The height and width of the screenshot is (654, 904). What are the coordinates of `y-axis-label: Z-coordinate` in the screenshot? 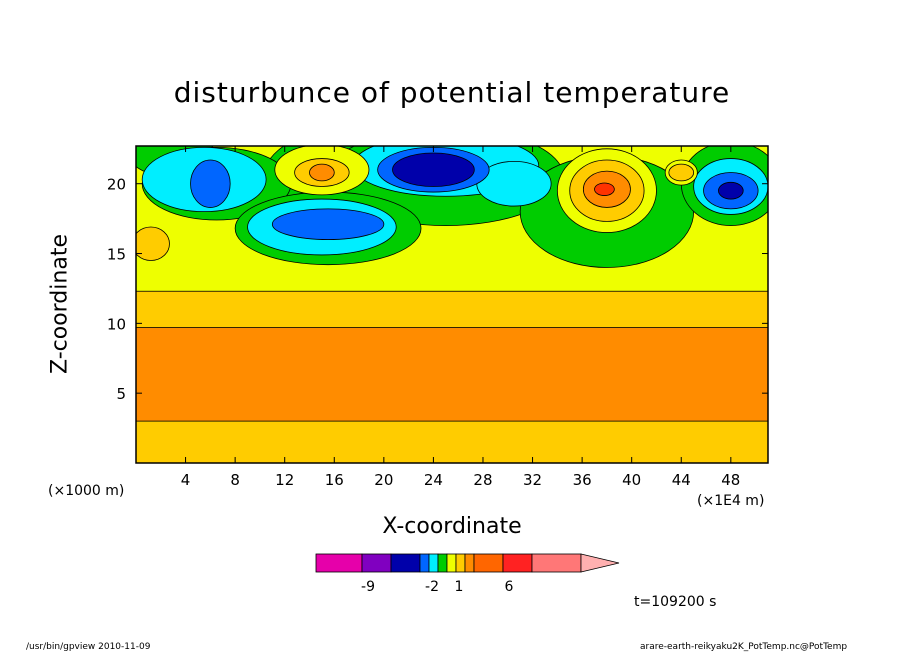 It's located at (60, 304).